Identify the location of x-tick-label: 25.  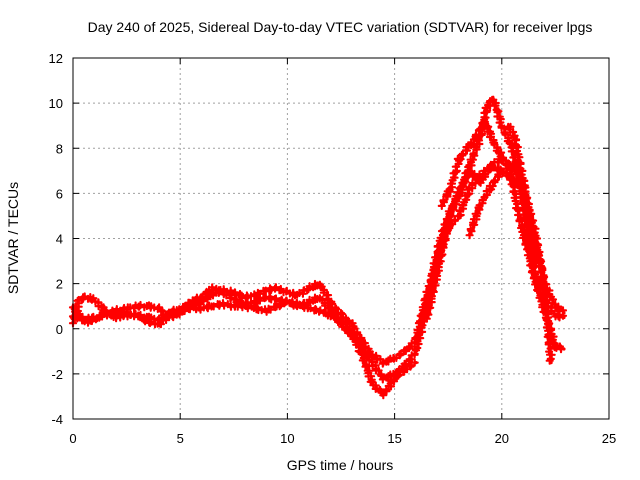
(609, 438).